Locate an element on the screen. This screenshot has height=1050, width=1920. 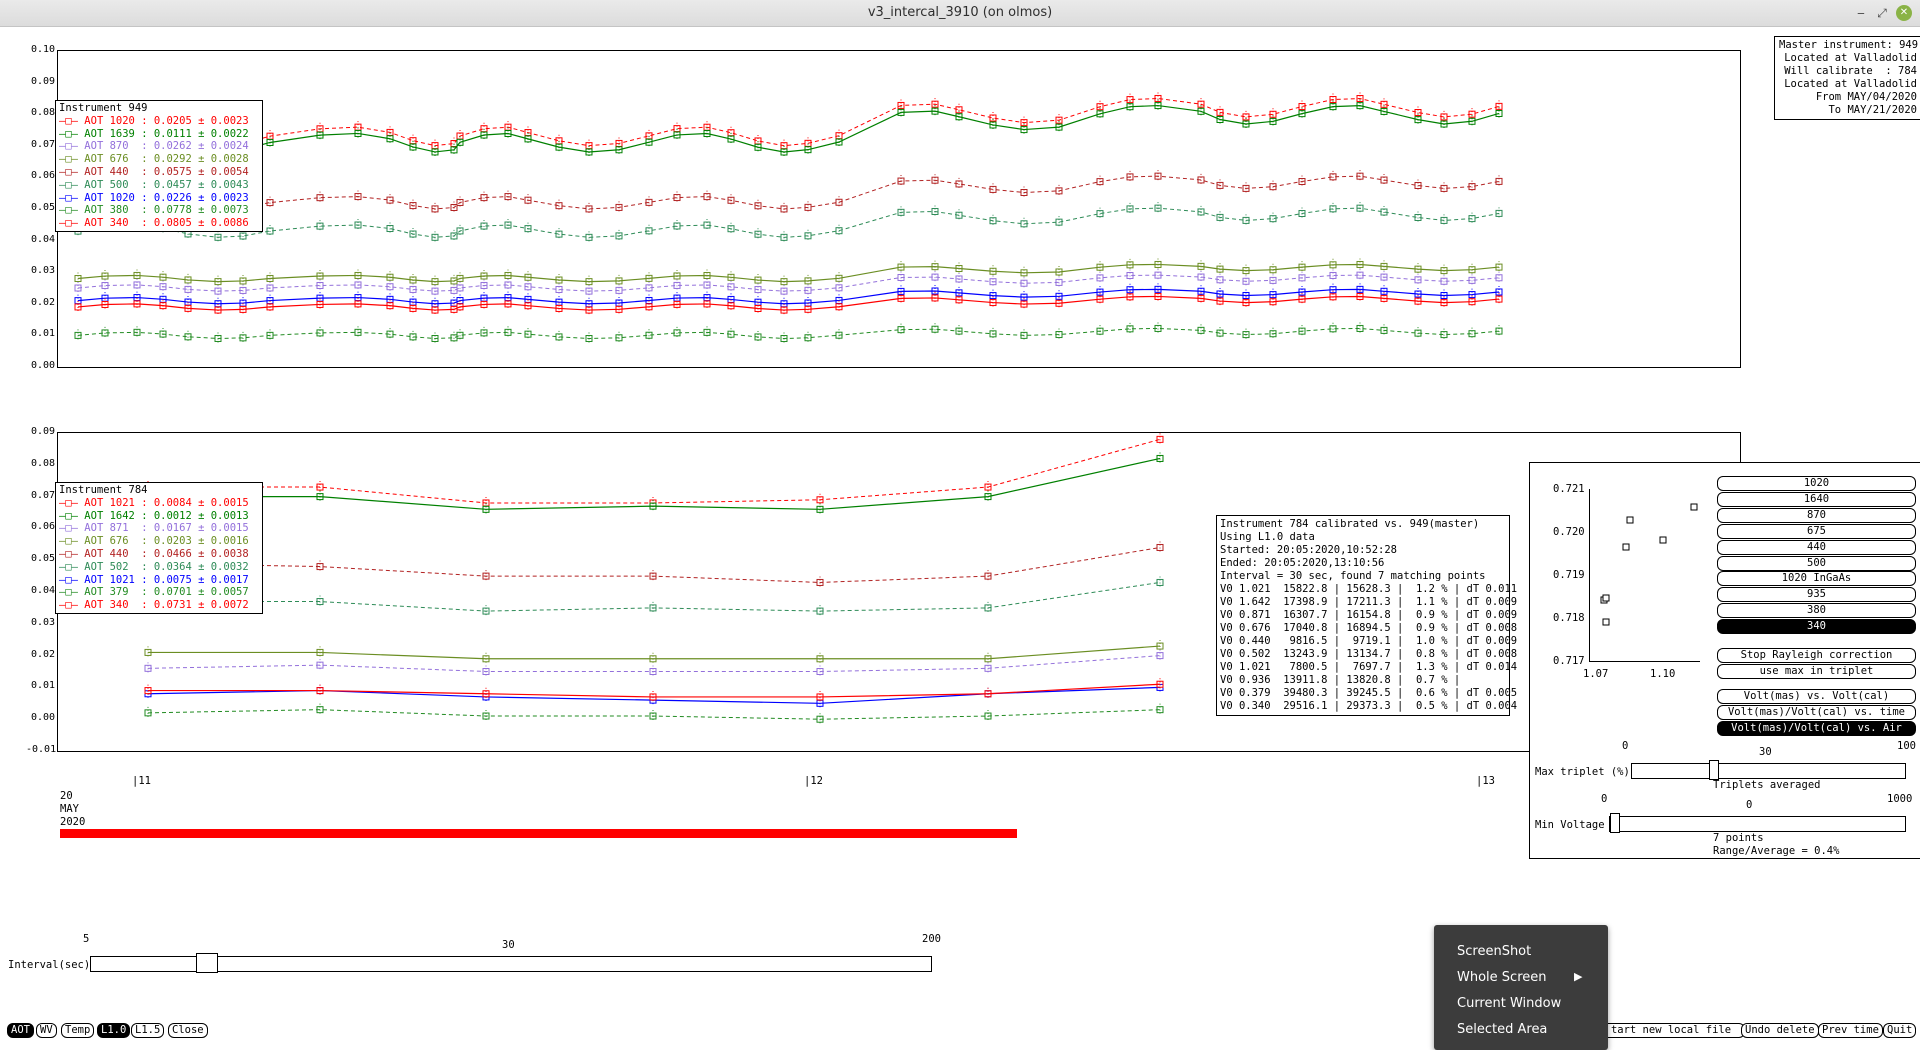
aot-button: AOT is located at coordinates (20, 1030).